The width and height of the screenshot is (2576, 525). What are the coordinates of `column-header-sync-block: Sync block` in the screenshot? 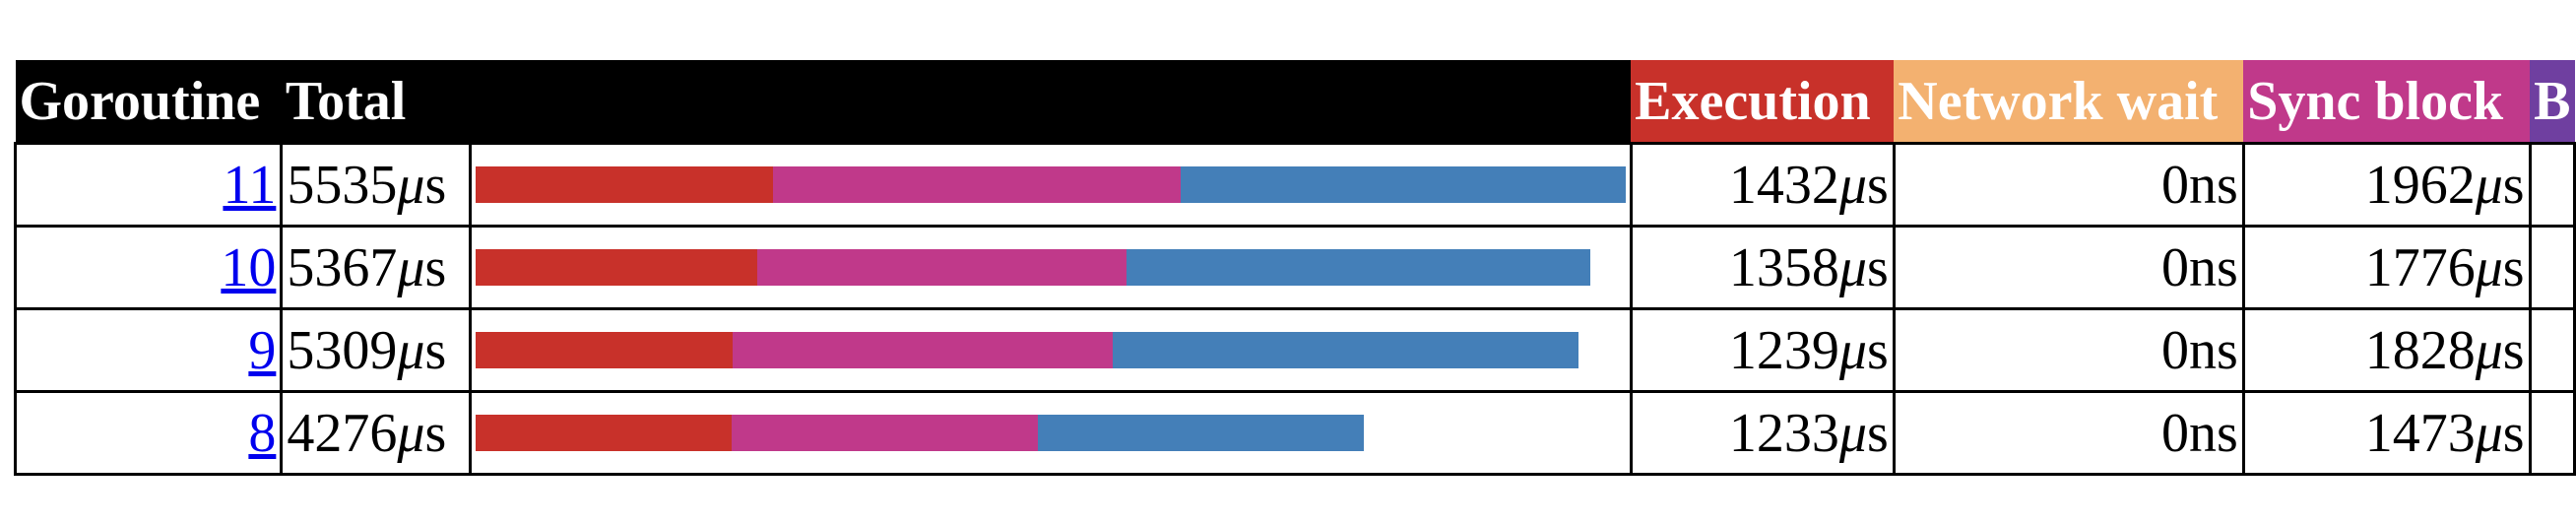 It's located at (2387, 102).